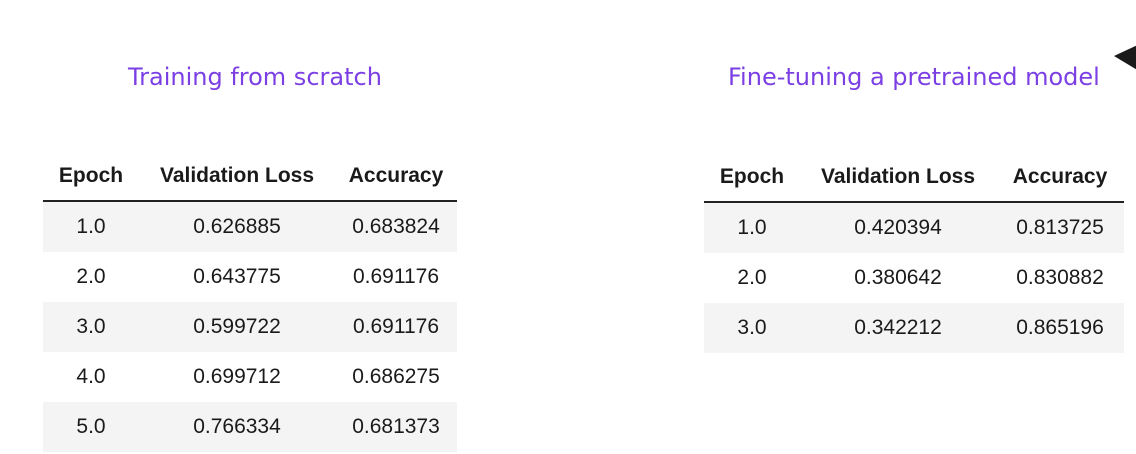 This screenshot has width=1136, height=454. I want to click on validation-loss-cell: 0.380642, so click(898, 277).